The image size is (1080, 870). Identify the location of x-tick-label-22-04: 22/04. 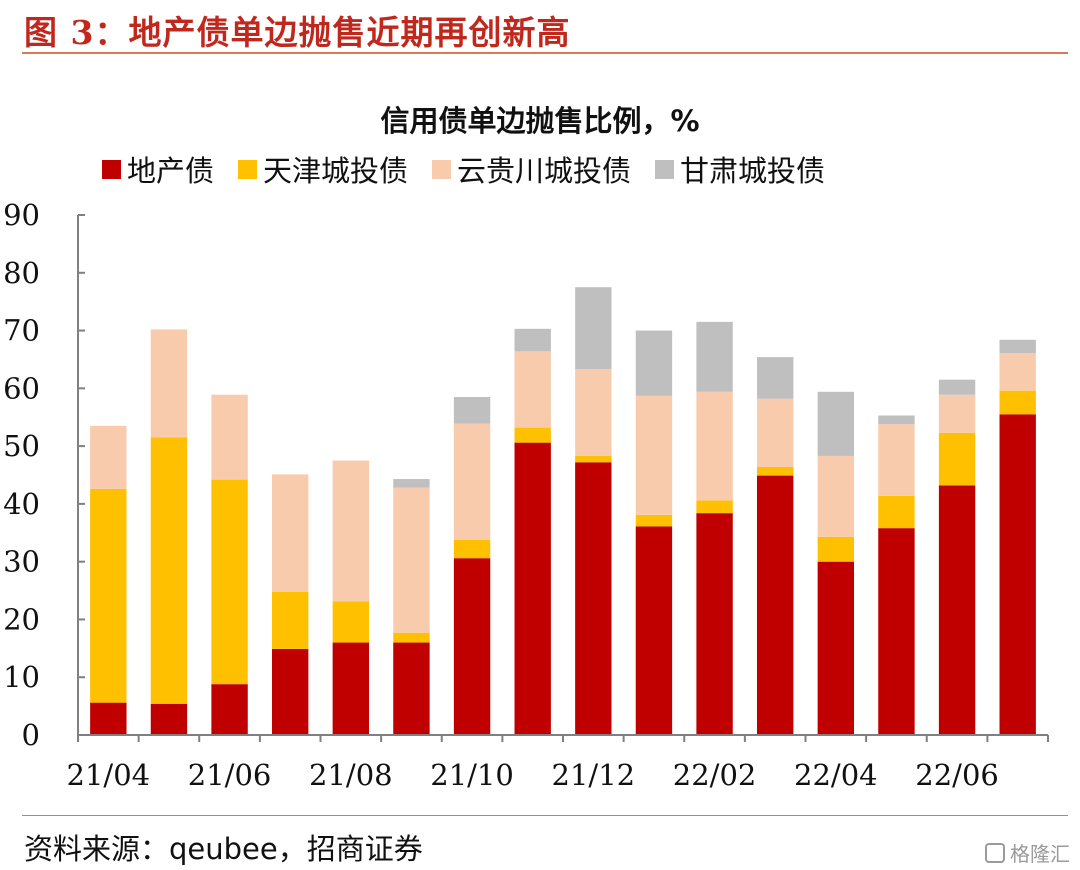
(836, 775).